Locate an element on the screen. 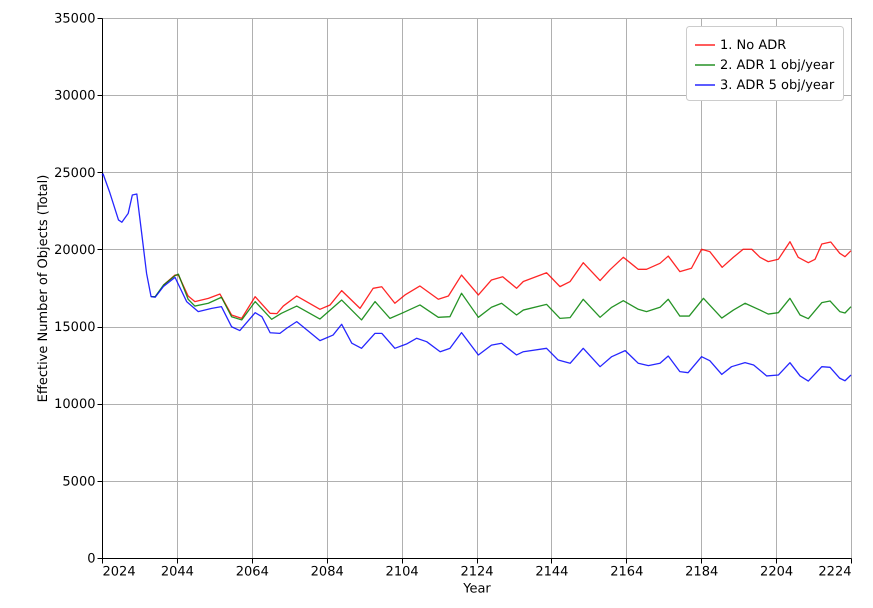  x-tick-label: 2164 is located at coordinates (627, 572).